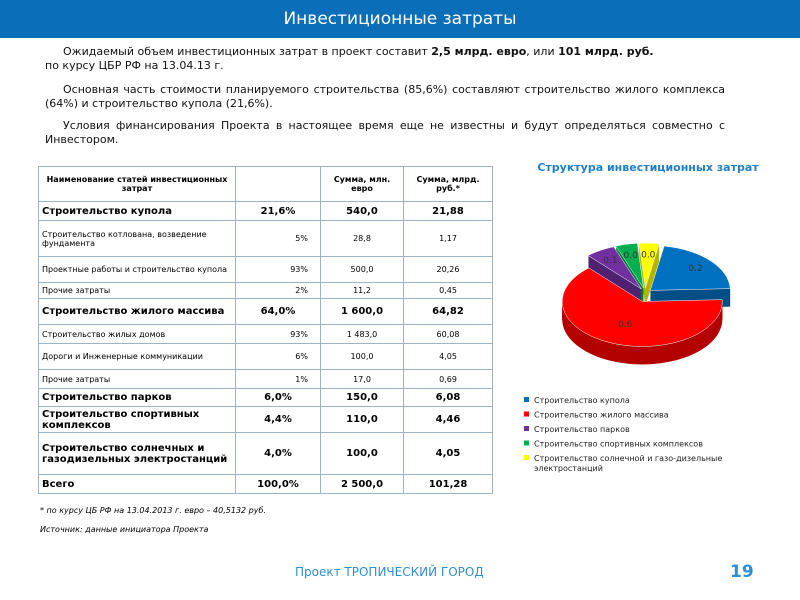  What do you see at coordinates (278, 211) in the screenshot?
I see `table-cell: 21,6%` at bounding box center [278, 211].